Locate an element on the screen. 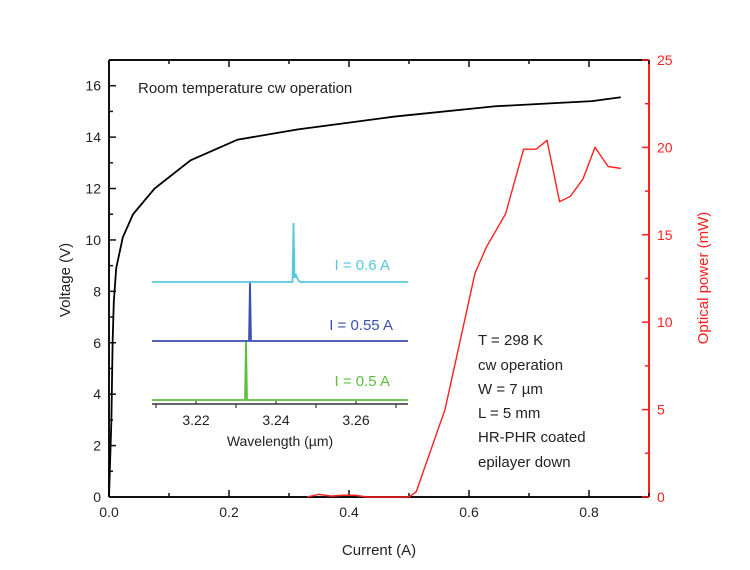 Image resolution: width=750 pixels, height=570 pixels. y-left-tick-label: 0 is located at coordinates (97, 497).